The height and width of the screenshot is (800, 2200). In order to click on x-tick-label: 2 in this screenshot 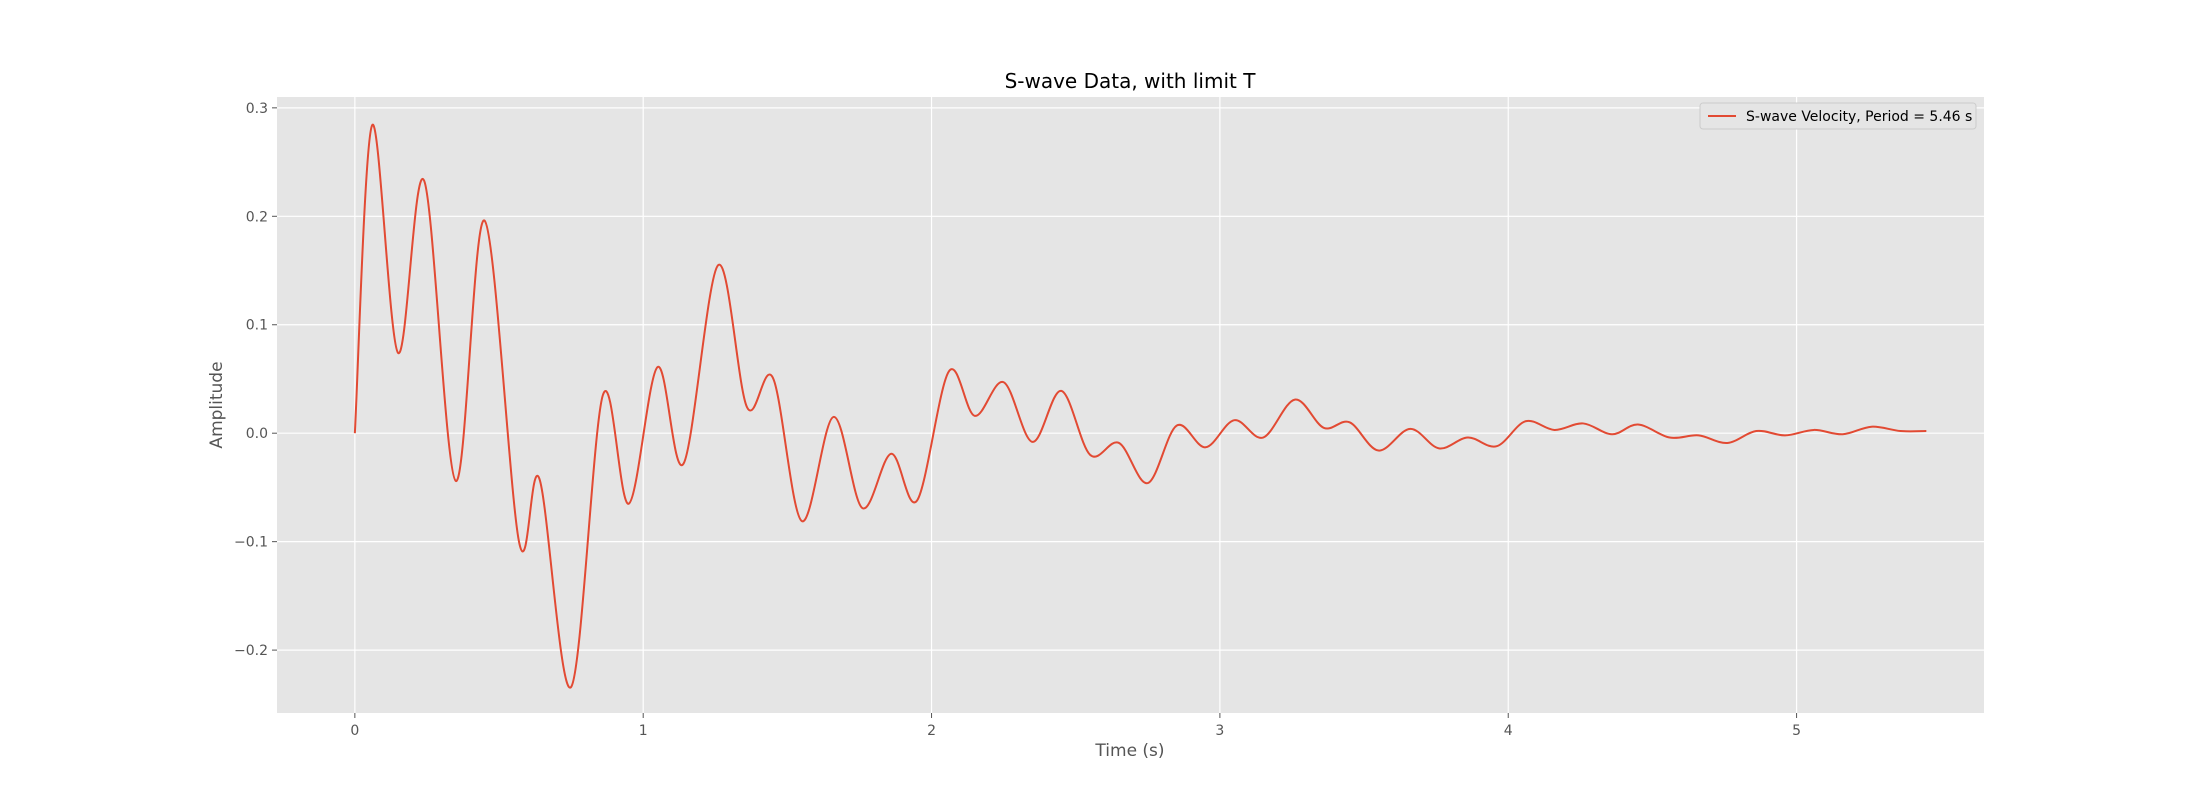, I will do `click(931, 731)`.